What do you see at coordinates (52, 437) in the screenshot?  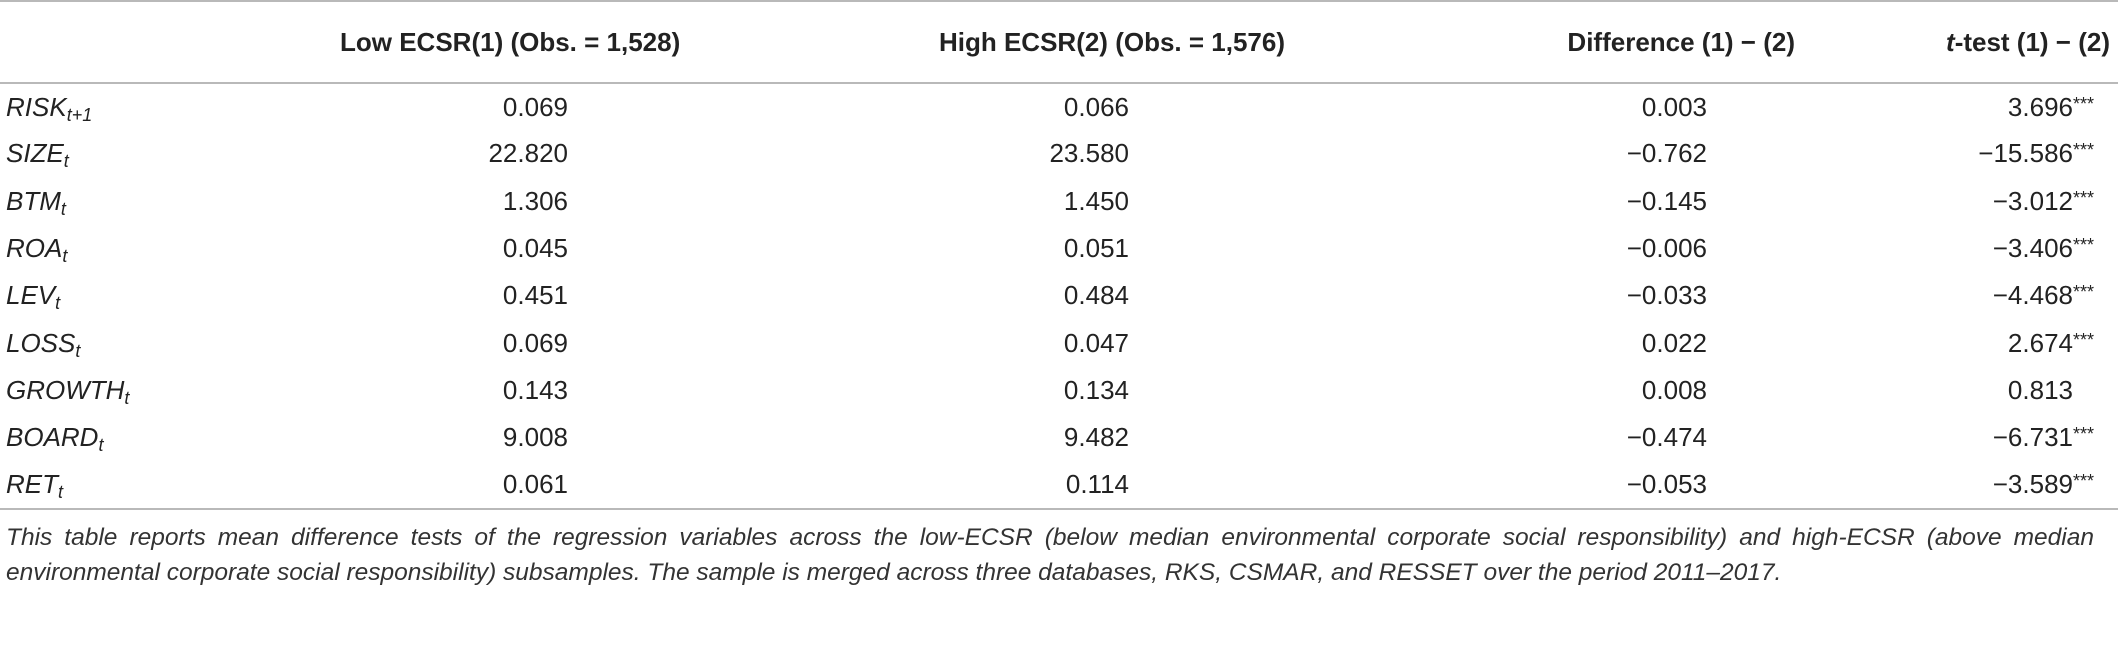 I see `variable-name: BOARD` at bounding box center [52, 437].